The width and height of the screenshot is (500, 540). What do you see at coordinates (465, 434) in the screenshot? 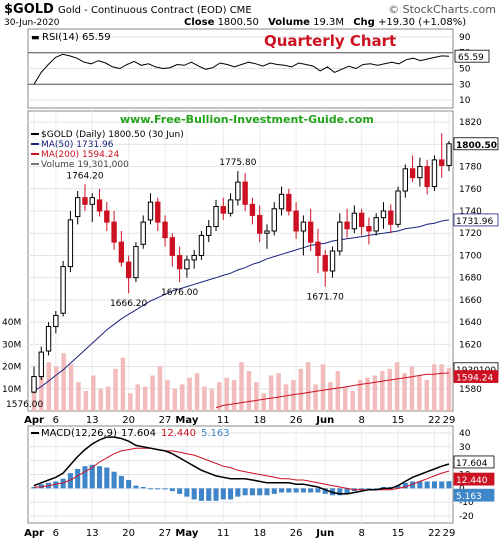
I see `macd-tick-label: 40` at bounding box center [465, 434].